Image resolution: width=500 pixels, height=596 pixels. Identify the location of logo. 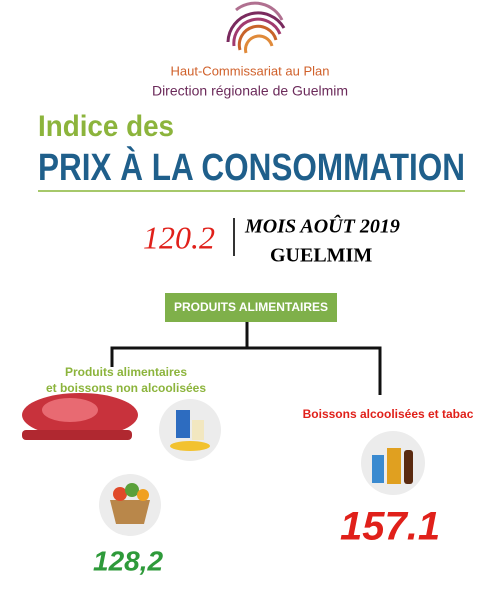
(256, 27).